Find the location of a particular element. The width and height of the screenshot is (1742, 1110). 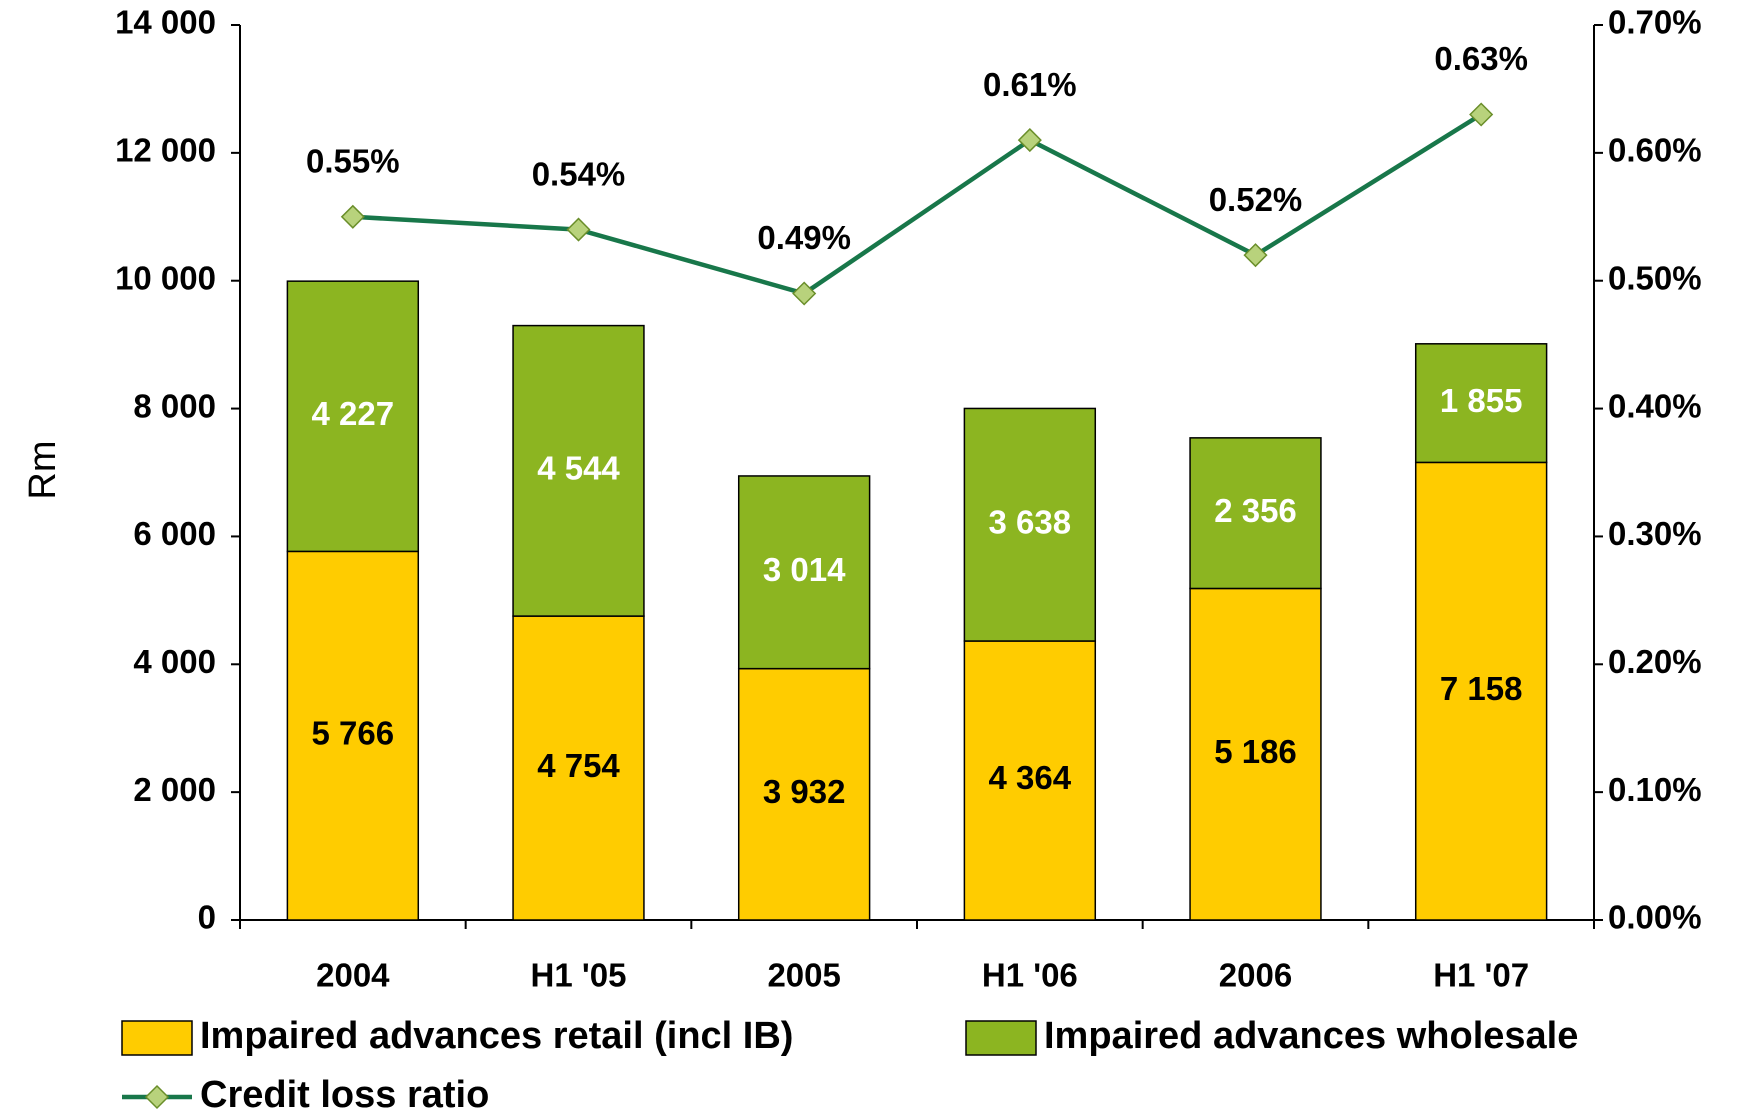

bar-value-label: 1 855 is located at coordinates (1481, 400).